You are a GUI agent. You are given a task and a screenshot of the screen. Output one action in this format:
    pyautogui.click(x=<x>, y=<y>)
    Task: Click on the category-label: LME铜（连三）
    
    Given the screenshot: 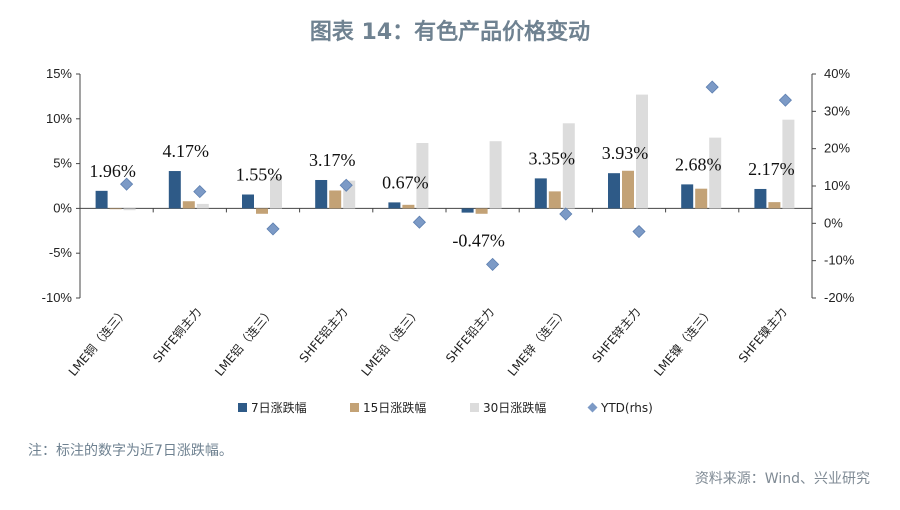 What is the action you would take?
    pyautogui.click(x=98, y=341)
    